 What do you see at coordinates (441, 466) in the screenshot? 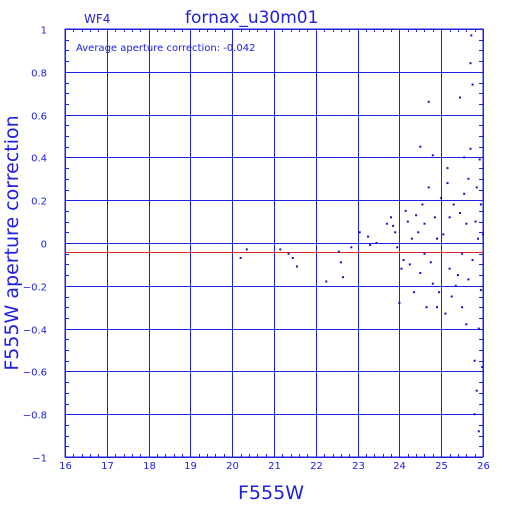
I see `x-tick-label: 25` at bounding box center [441, 466].